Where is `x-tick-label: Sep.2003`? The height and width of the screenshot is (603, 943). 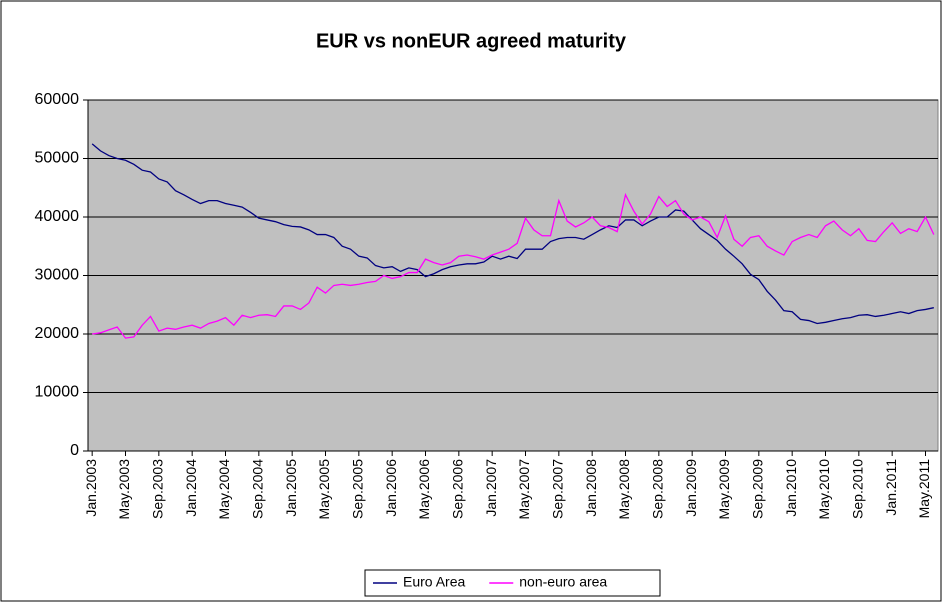 x-tick-label: Sep.2003 is located at coordinates (158, 489).